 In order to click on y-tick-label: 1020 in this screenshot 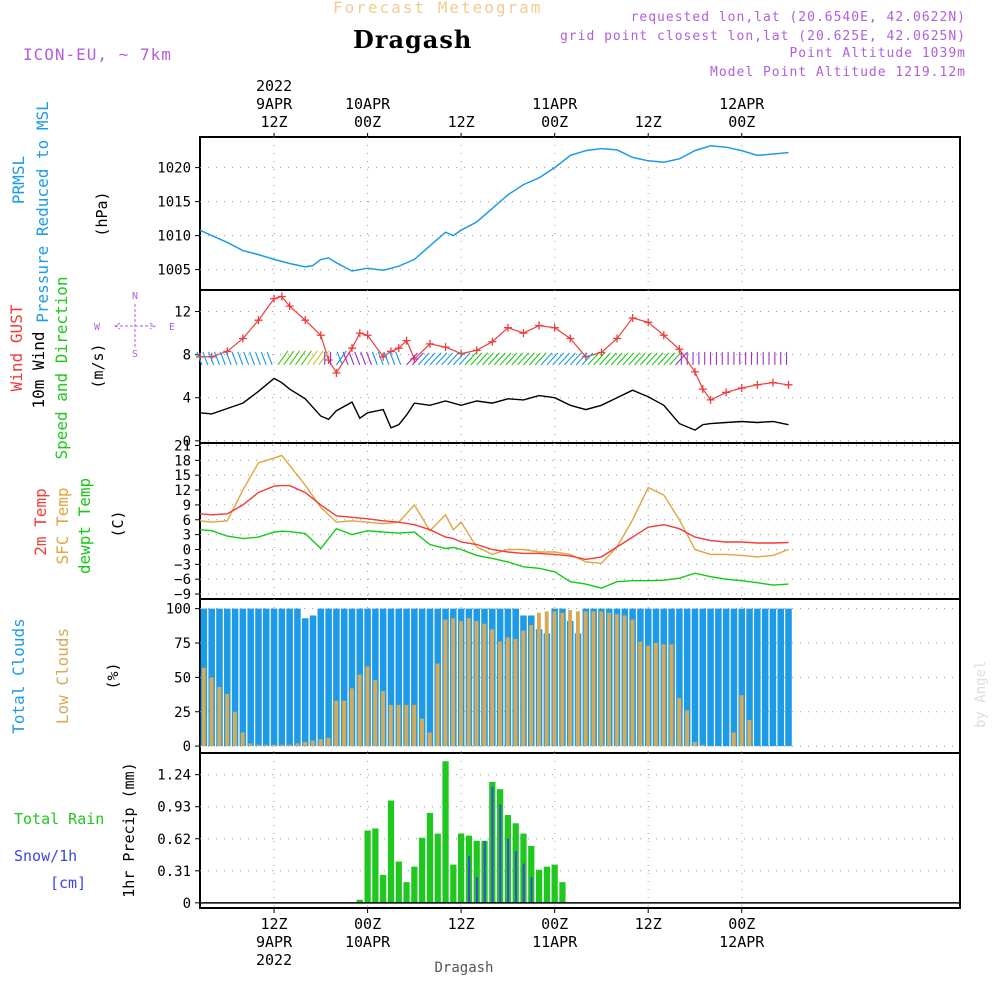, I will do `click(174, 169)`.